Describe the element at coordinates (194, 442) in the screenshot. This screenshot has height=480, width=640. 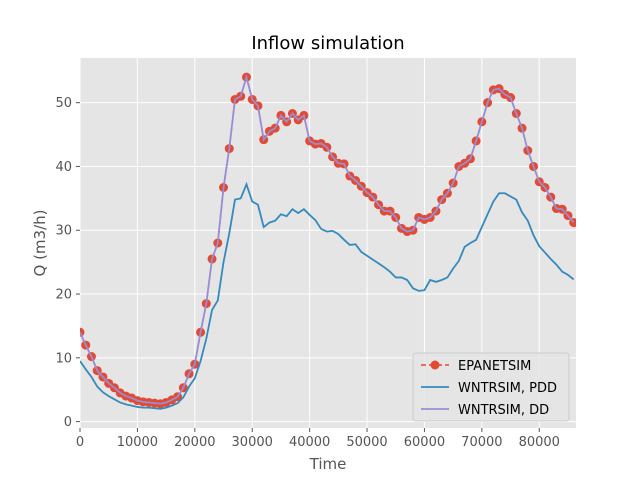
I see `x-tick-label: 20000` at that location.